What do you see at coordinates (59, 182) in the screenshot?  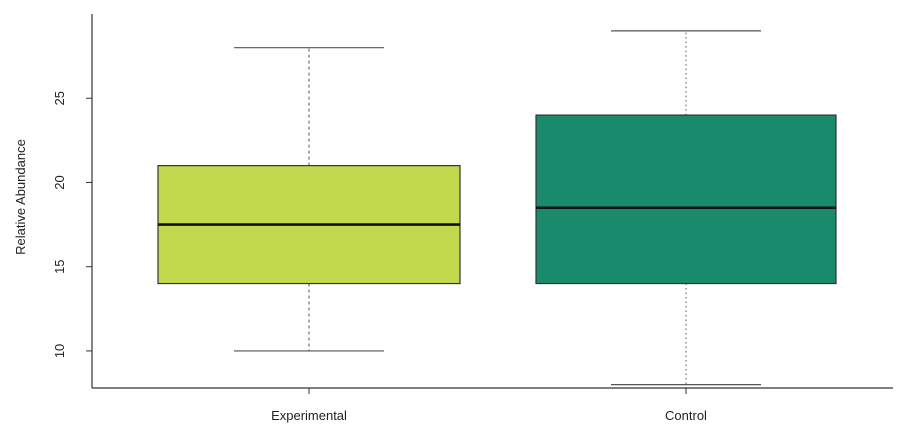 I see `y-tick-label: 20` at bounding box center [59, 182].